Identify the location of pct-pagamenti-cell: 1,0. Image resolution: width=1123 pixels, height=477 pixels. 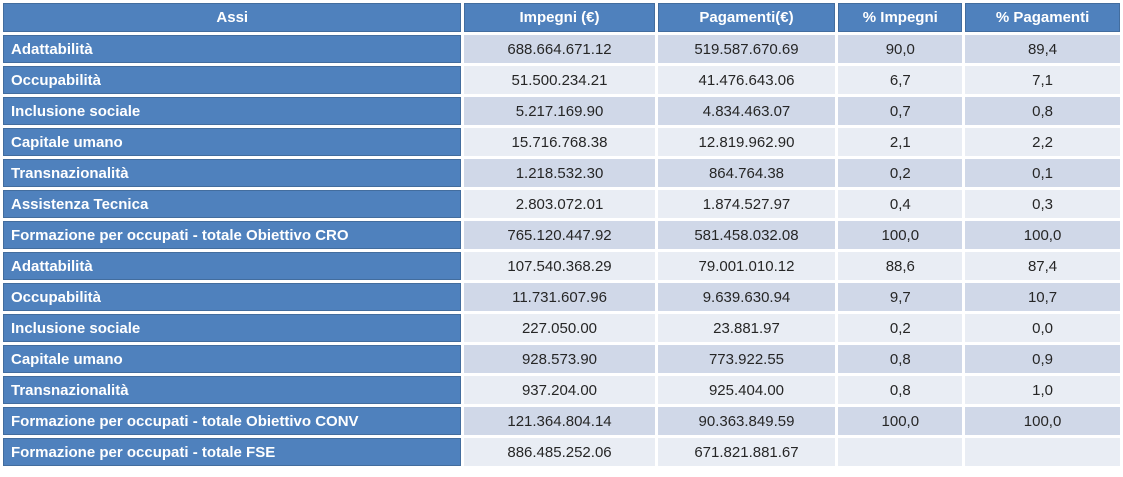
(1042, 390).